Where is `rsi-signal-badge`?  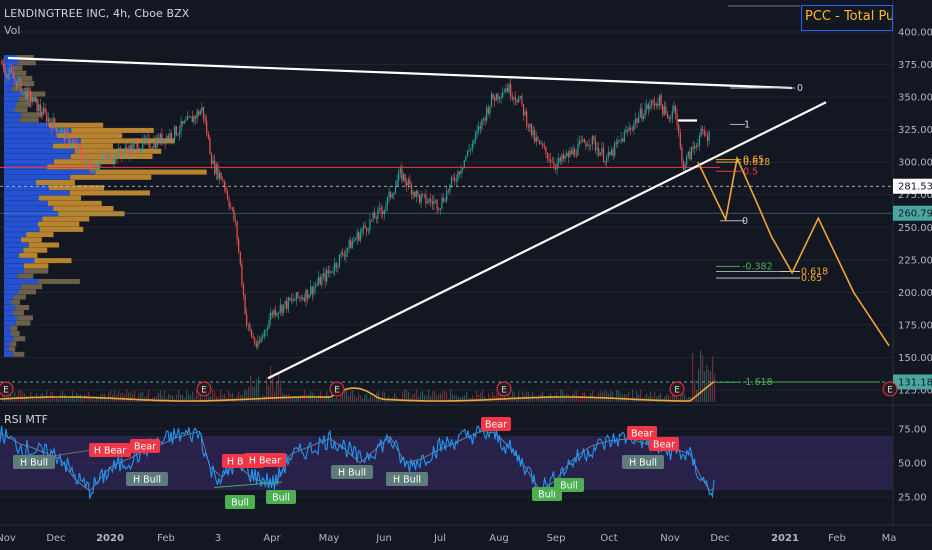
rsi-signal-badge is located at coordinates (147, 479).